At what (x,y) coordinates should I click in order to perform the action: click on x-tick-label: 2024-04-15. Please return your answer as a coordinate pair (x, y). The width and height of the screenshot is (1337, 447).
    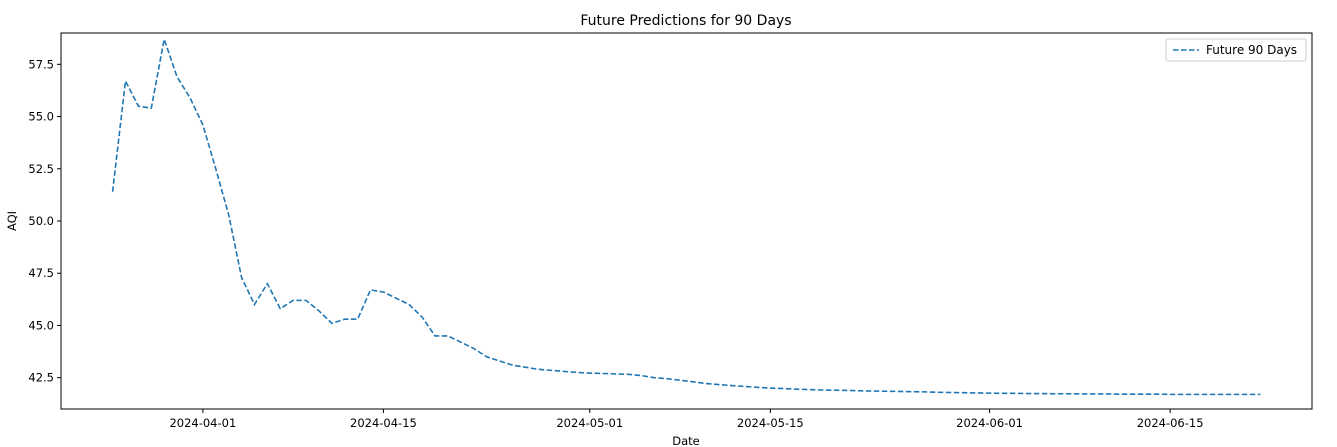
    Looking at the image, I should click on (383, 423).